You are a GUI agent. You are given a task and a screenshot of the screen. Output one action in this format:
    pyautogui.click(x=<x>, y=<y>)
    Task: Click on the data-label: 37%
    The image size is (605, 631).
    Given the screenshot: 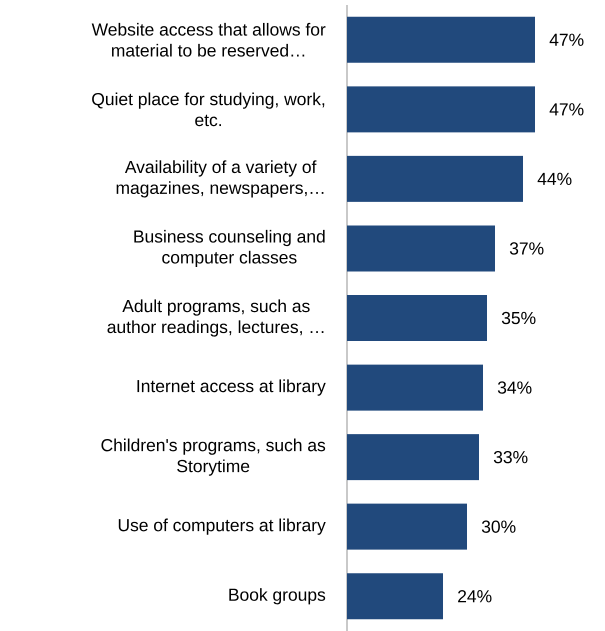 What is the action you would take?
    pyautogui.click(x=527, y=248)
    